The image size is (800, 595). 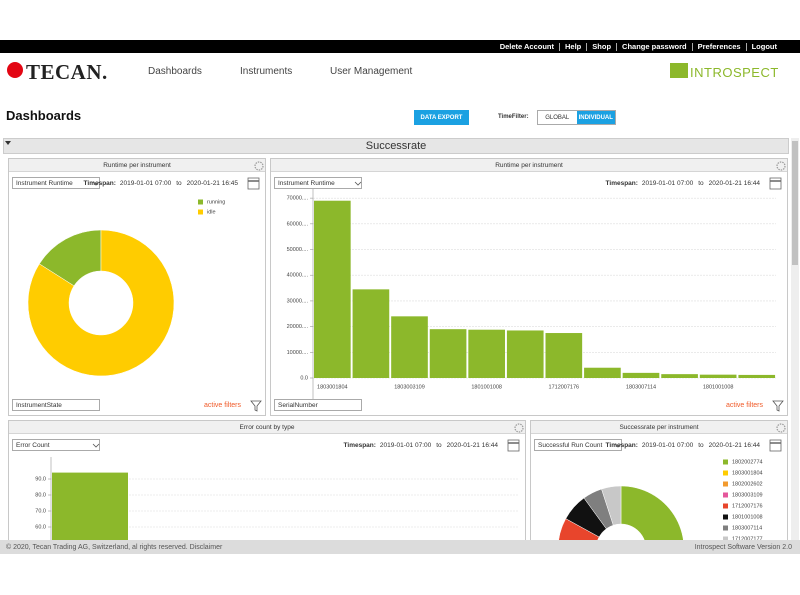 I want to click on time-filter-option: GLOBAL, so click(x=557, y=117).